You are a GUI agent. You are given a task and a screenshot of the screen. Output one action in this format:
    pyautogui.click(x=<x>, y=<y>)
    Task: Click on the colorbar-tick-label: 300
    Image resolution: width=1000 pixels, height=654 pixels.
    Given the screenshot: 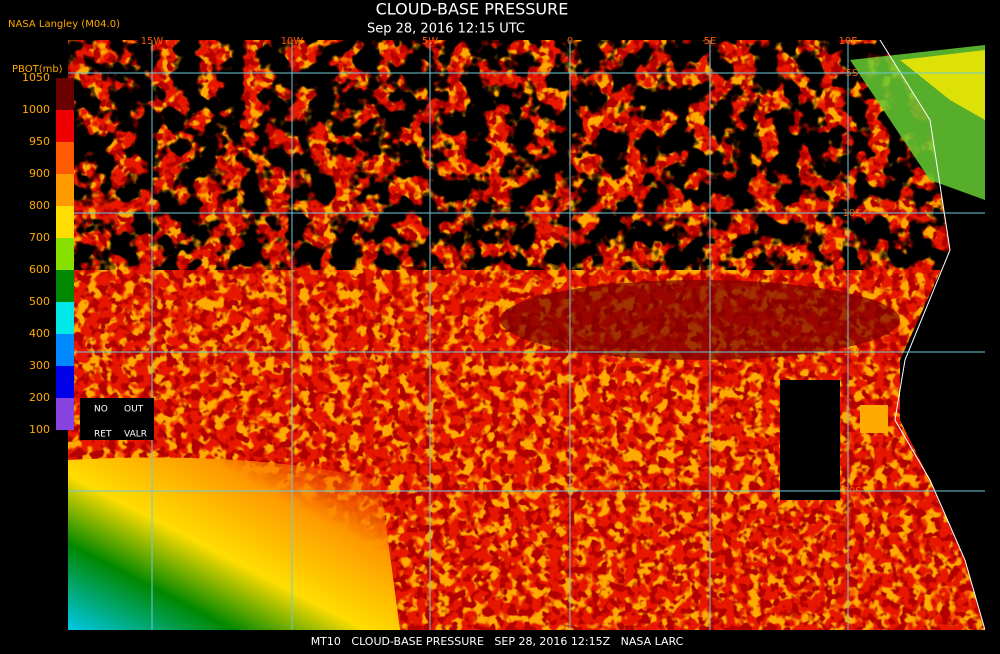 What is the action you would take?
    pyautogui.click(x=39, y=365)
    